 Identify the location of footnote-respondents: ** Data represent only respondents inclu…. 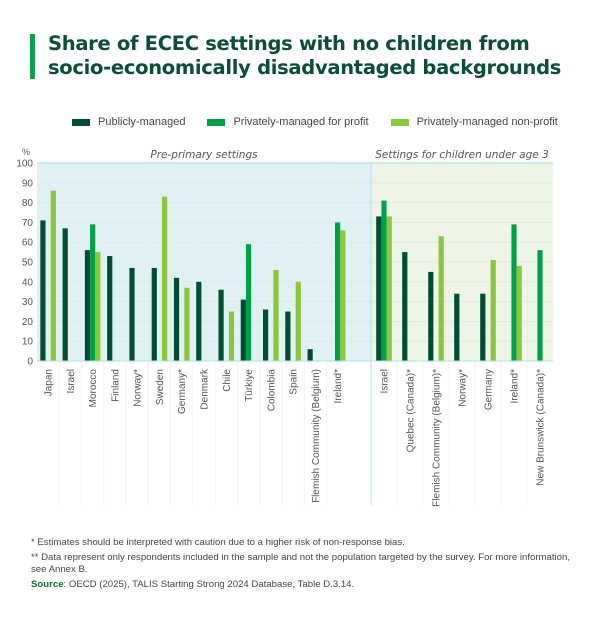
(300, 563).